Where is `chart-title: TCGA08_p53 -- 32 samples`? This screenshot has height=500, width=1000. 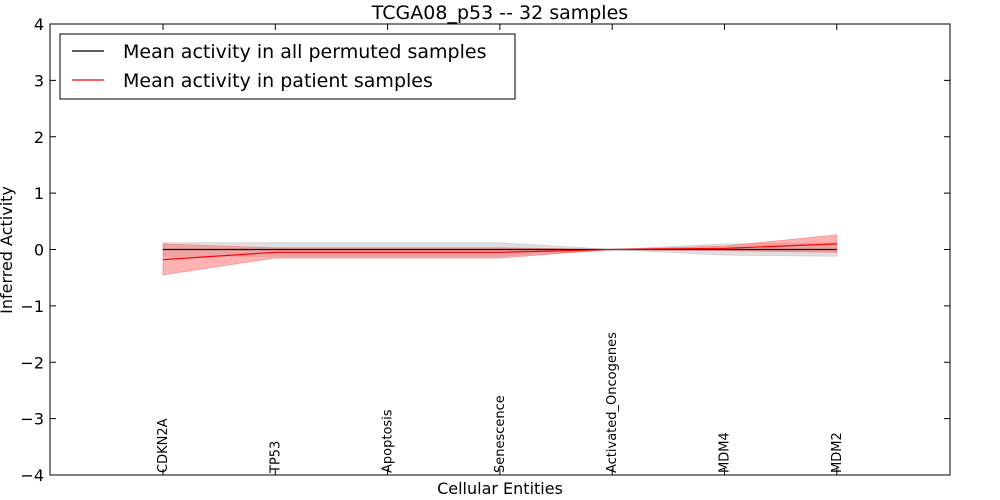 chart-title: TCGA08_p53 -- 32 samples is located at coordinates (499, 13).